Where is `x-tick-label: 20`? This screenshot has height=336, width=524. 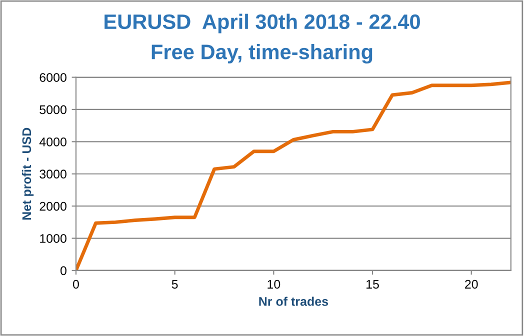
x-tick-label: 20 is located at coordinates (471, 284).